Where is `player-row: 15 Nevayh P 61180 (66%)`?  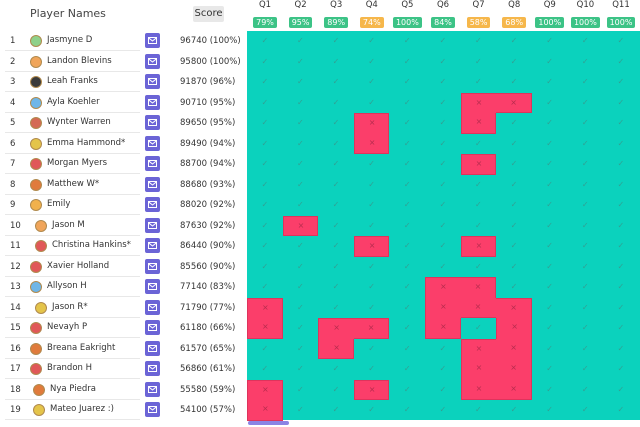 player-row: 15 Nevayh P 61180 (66%) is located at coordinates (123, 328).